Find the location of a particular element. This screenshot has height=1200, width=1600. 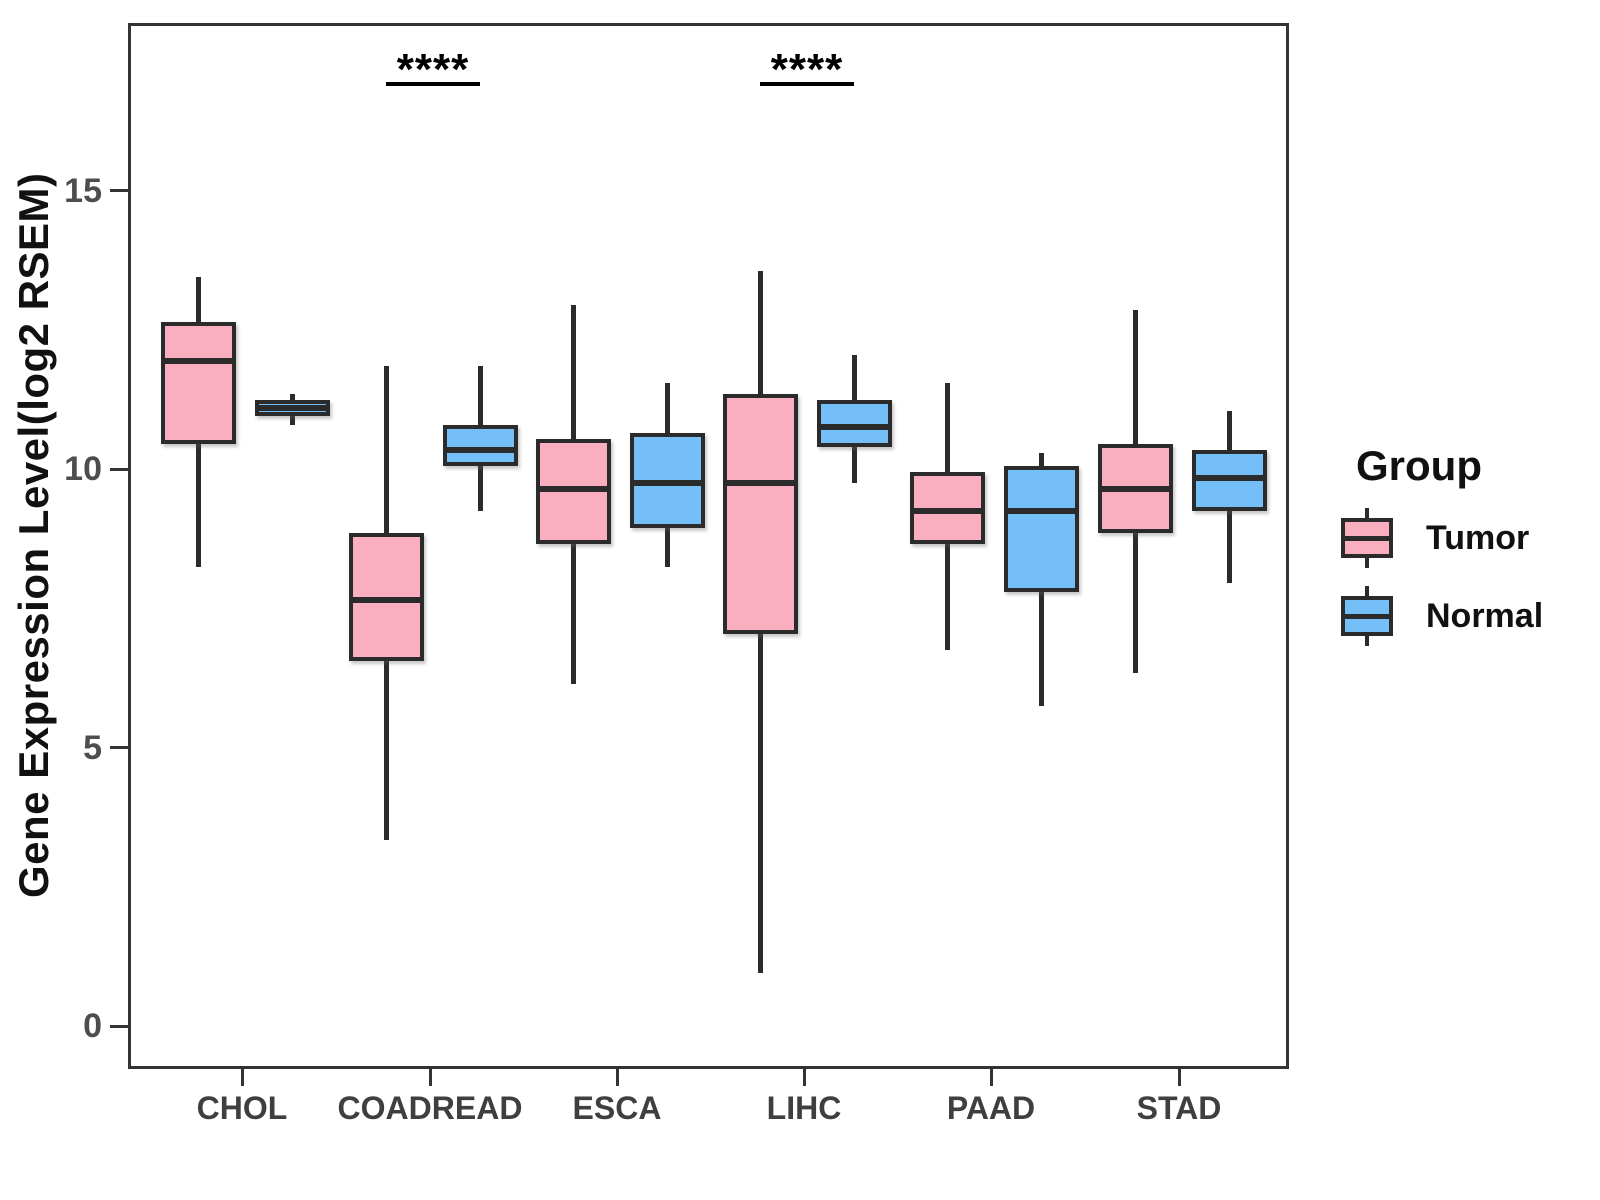

median-lihc-normal is located at coordinates (854, 427).